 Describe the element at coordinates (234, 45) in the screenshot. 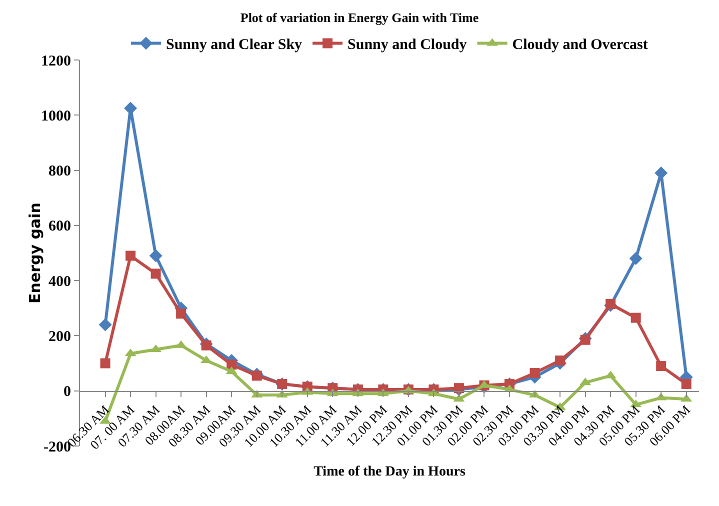

I see `legend-label: Sunny and Clear Sky` at that location.